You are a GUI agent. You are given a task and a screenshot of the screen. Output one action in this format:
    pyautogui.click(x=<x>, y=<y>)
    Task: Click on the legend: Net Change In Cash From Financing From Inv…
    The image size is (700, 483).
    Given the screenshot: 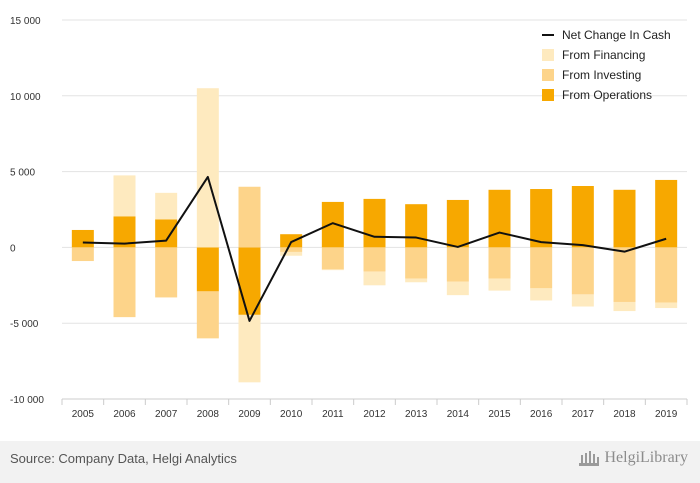 What is the action you would take?
    pyautogui.click(x=606, y=65)
    